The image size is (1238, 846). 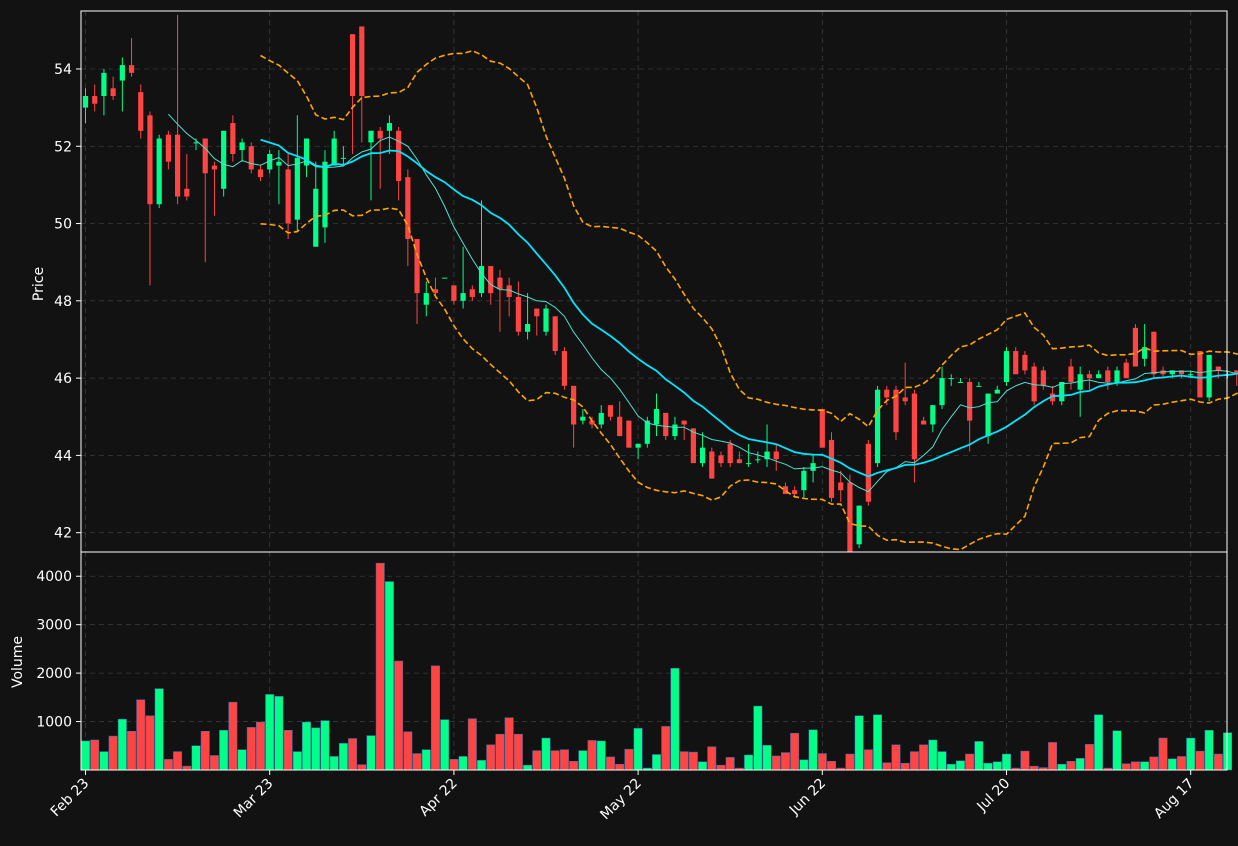 I want to click on price-tick-label: 54, so click(x=63, y=70).